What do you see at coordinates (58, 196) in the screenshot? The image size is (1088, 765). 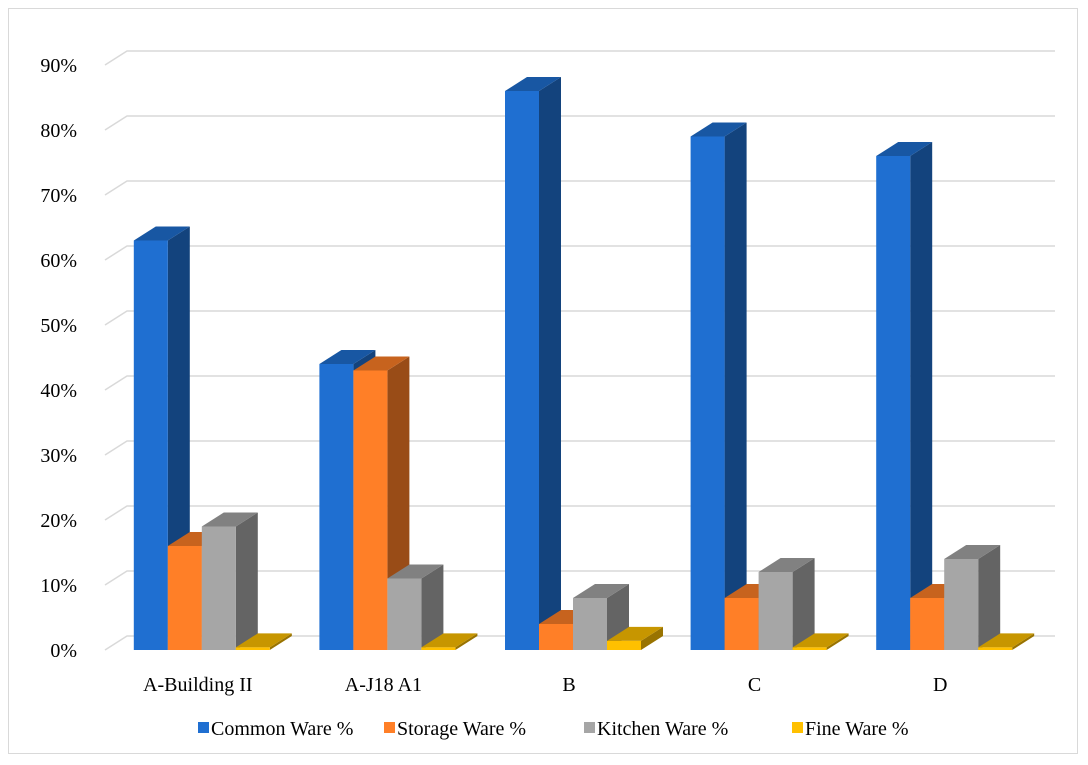 I see `y-tick-label: 70%` at bounding box center [58, 196].